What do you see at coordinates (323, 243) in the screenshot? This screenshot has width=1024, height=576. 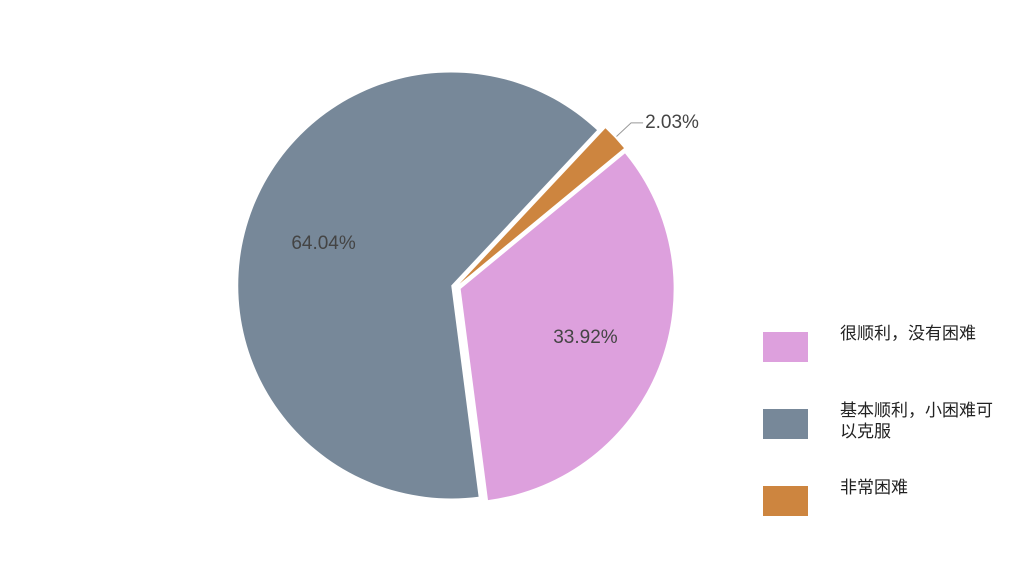 I see `slice-label: 64.04%` at bounding box center [323, 243].